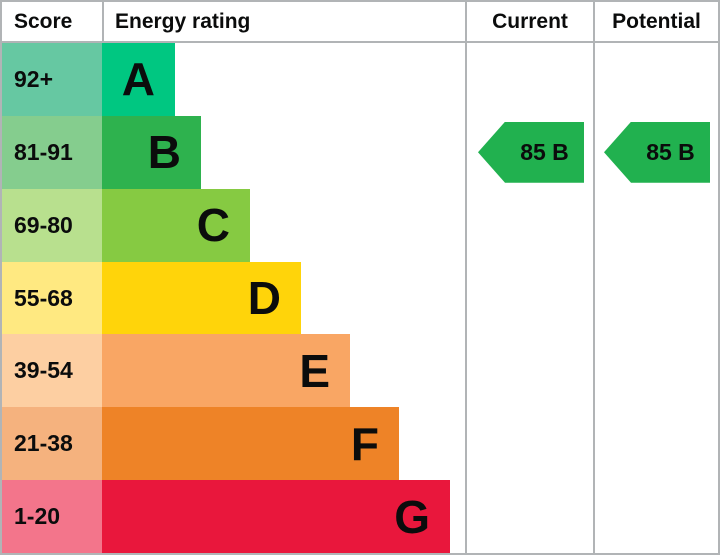 This screenshot has height=555, width=720. What do you see at coordinates (529, 371) in the screenshot?
I see `current-cell-e` at bounding box center [529, 371].